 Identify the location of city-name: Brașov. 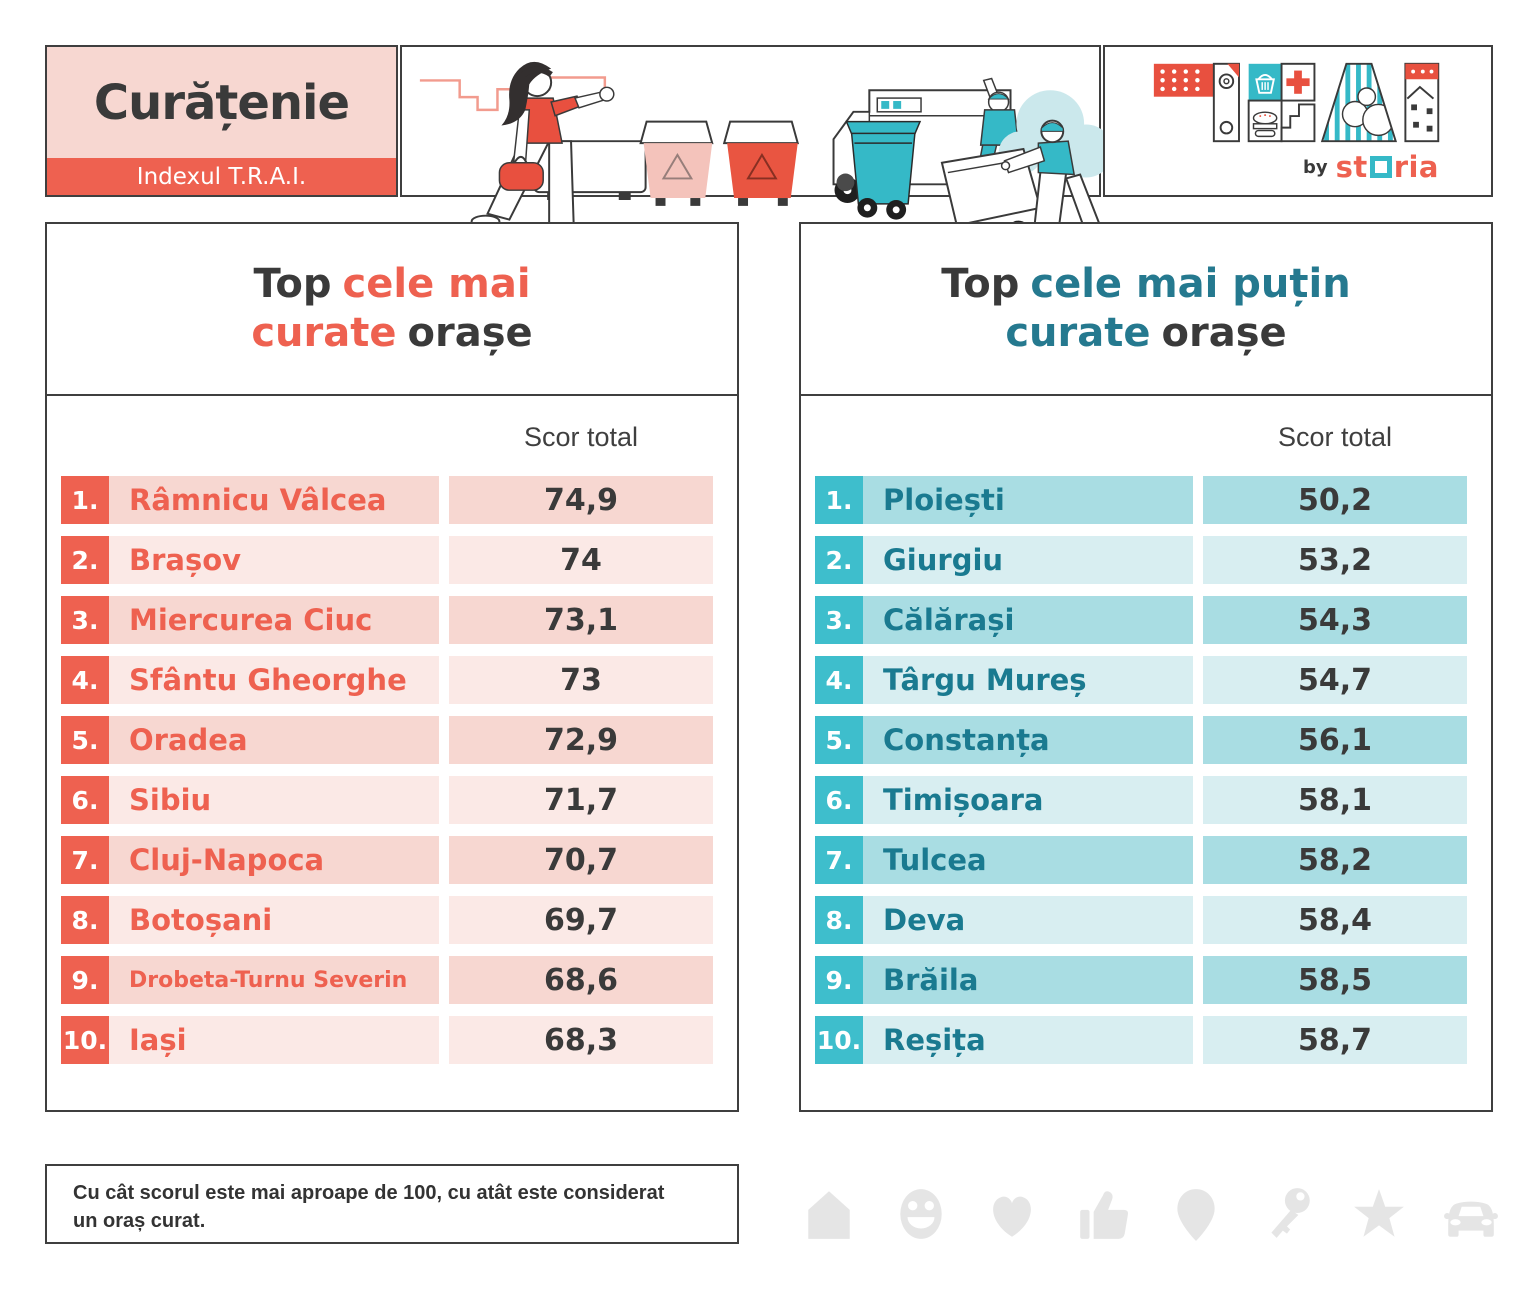
(274, 560).